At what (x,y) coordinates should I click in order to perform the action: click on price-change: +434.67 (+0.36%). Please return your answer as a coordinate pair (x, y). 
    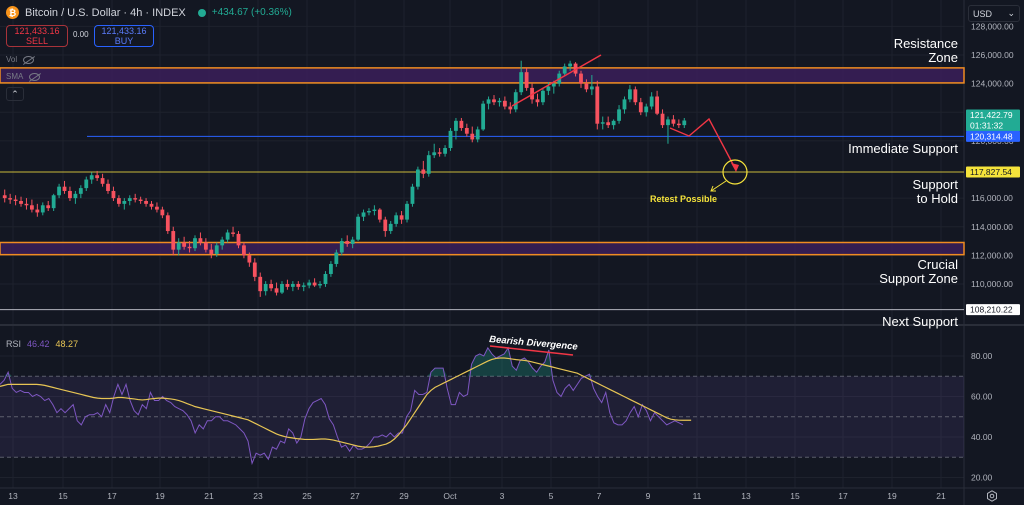
    Looking at the image, I should click on (251, 12).